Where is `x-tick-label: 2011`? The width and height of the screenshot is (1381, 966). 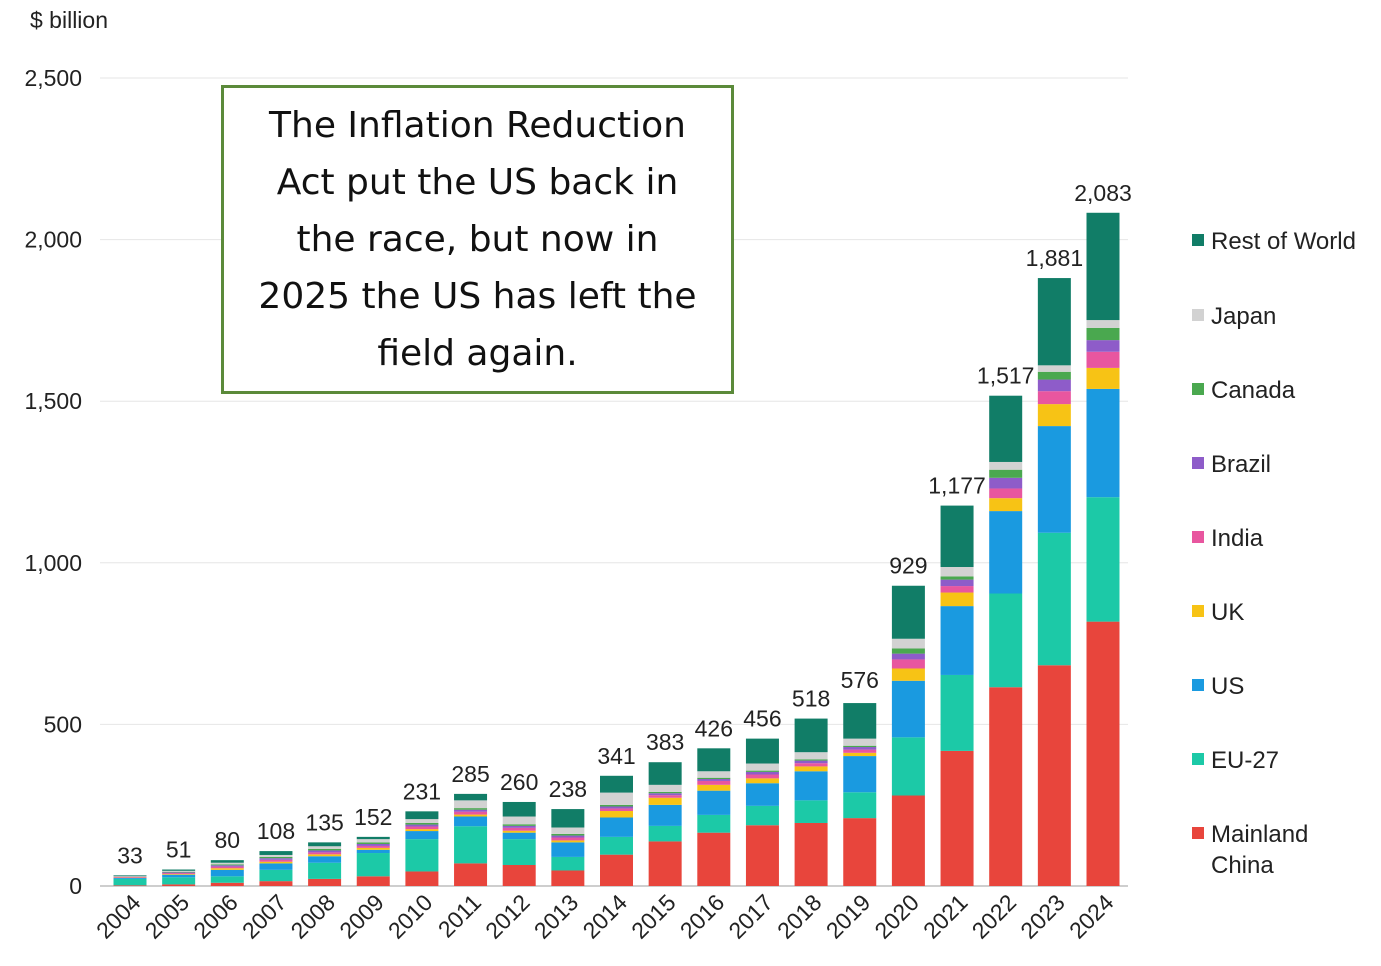
x-tick-label: 2011 is located at coordinates (459, 915).